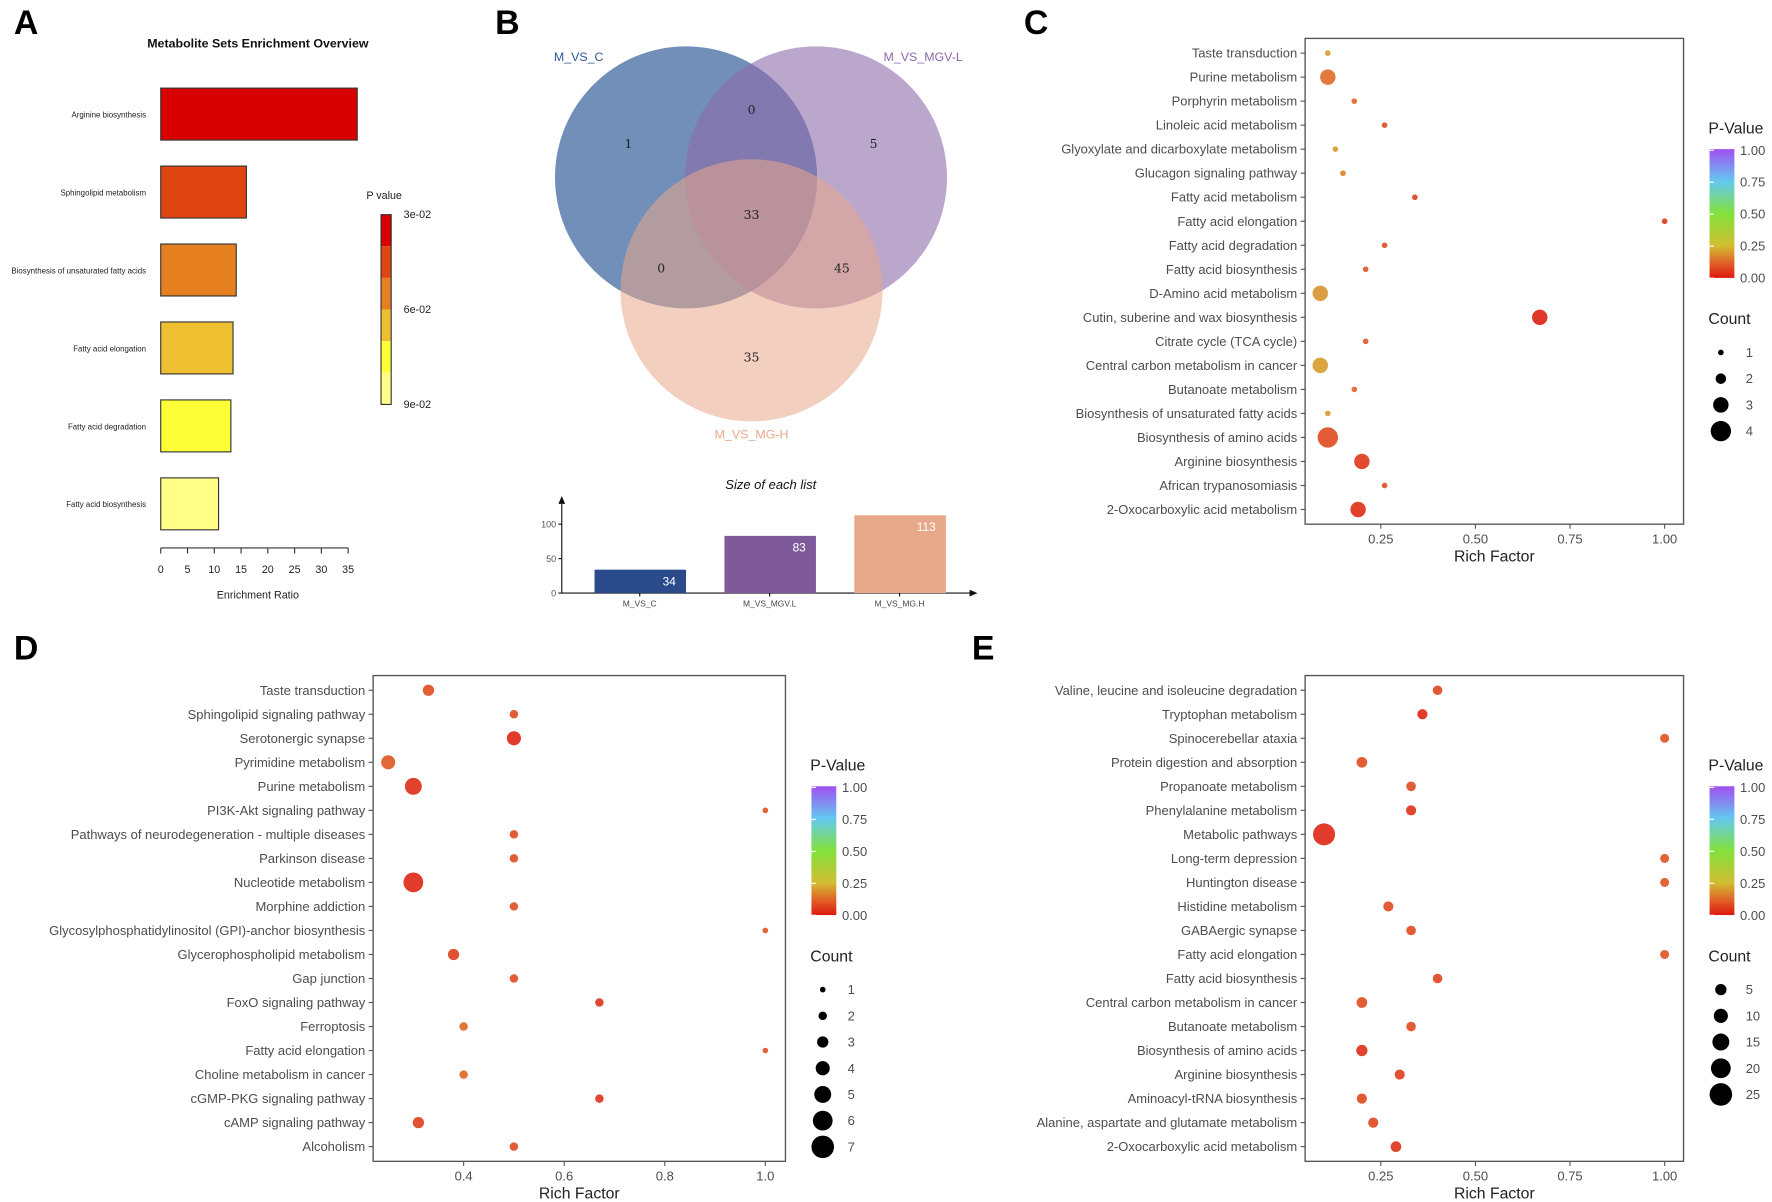 This screenshot has height=1202, width=1772. What do you see at coordinates (1228, 485) in the screenshot?
I see `y-tick-label: African trypanosomiasis` at bounding box center [1228, 485].